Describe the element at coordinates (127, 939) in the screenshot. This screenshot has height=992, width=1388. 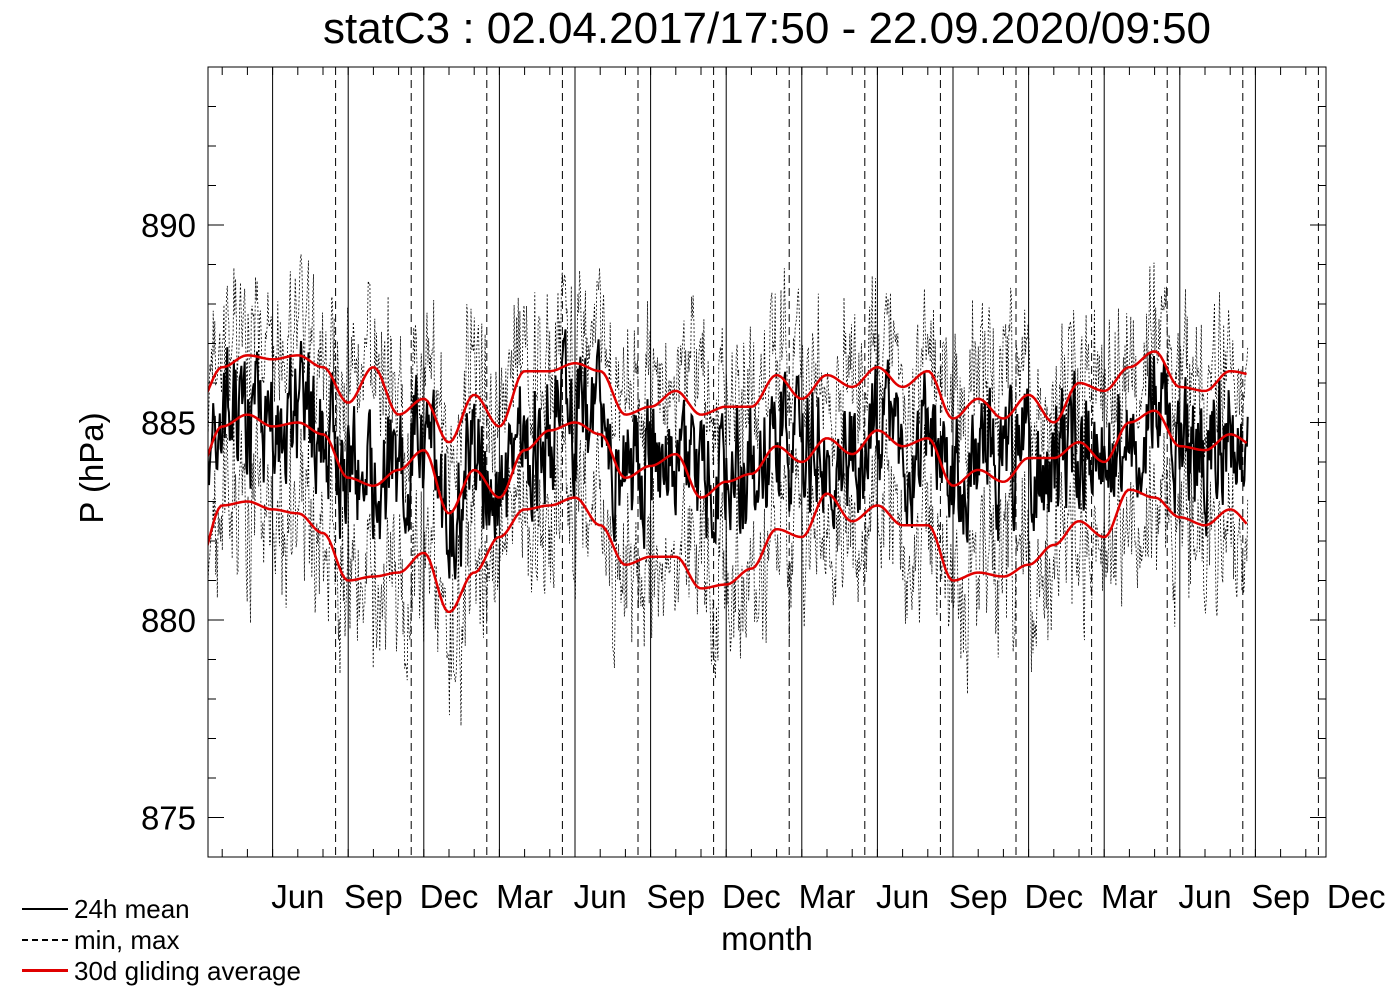
I see `legend-label-minmax: min, max` at that location.